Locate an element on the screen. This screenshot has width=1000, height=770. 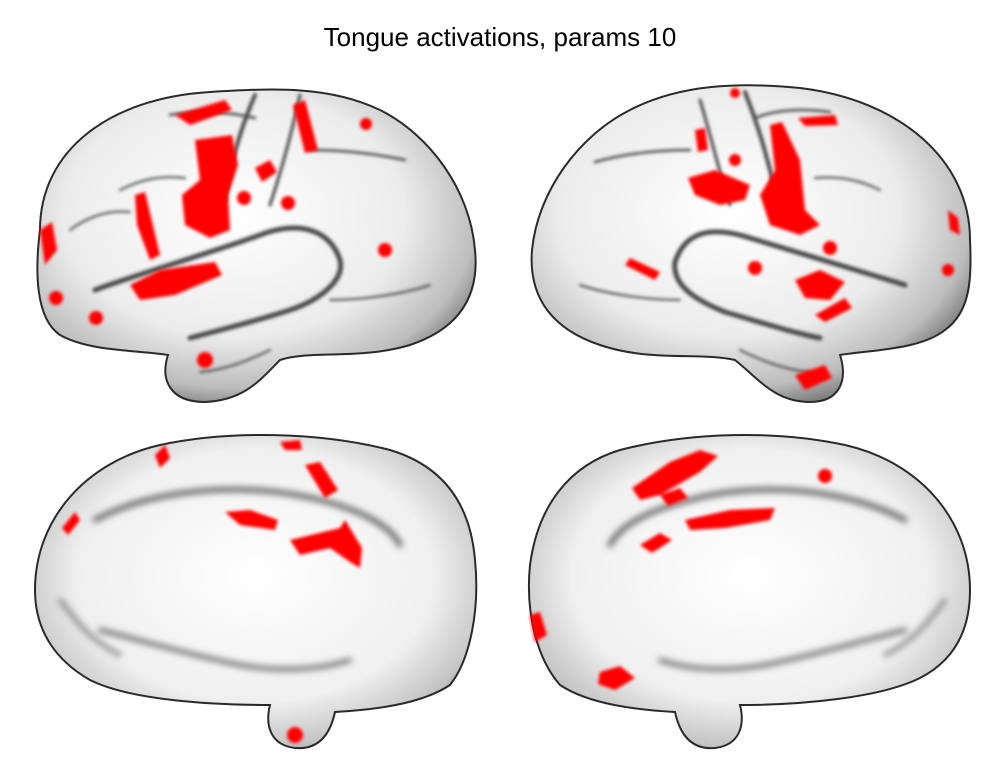
left-medial-activations is located at coordinates (212, 591).